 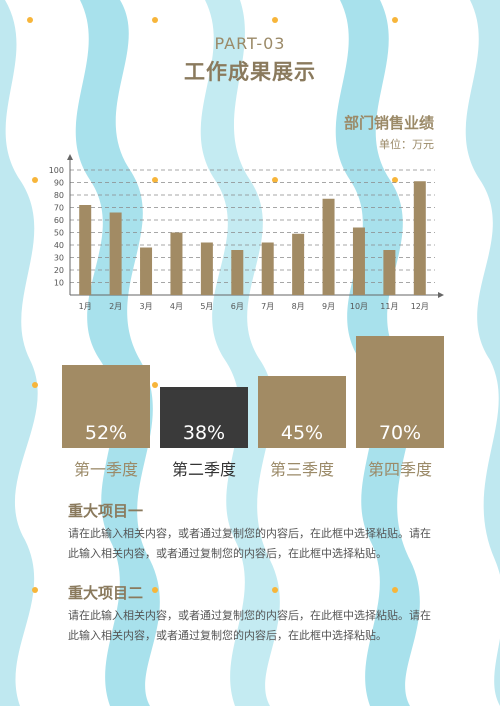 What do you see at coordinates (302, 433) in the screenshot?
I see `quarter-percentage: 45%` at bounding box center [302, 433].